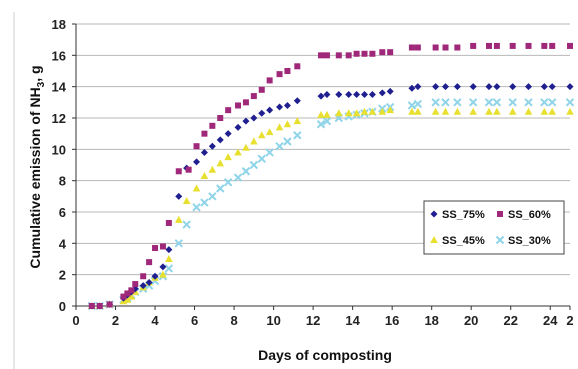  Describe the element at coordinates (59, 149) in the screenshot. I see `y-tick-label-5: 10` at that location.